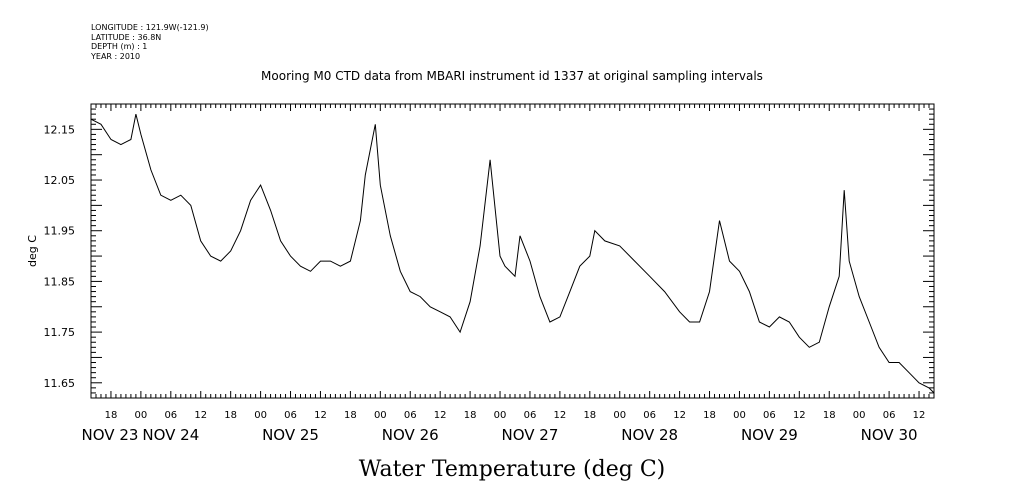 This screenshot has width=1009, height=504. Describe the element at coordinates (530, 435) in the screenshot. I see `day-label: NOV 27` at that location.